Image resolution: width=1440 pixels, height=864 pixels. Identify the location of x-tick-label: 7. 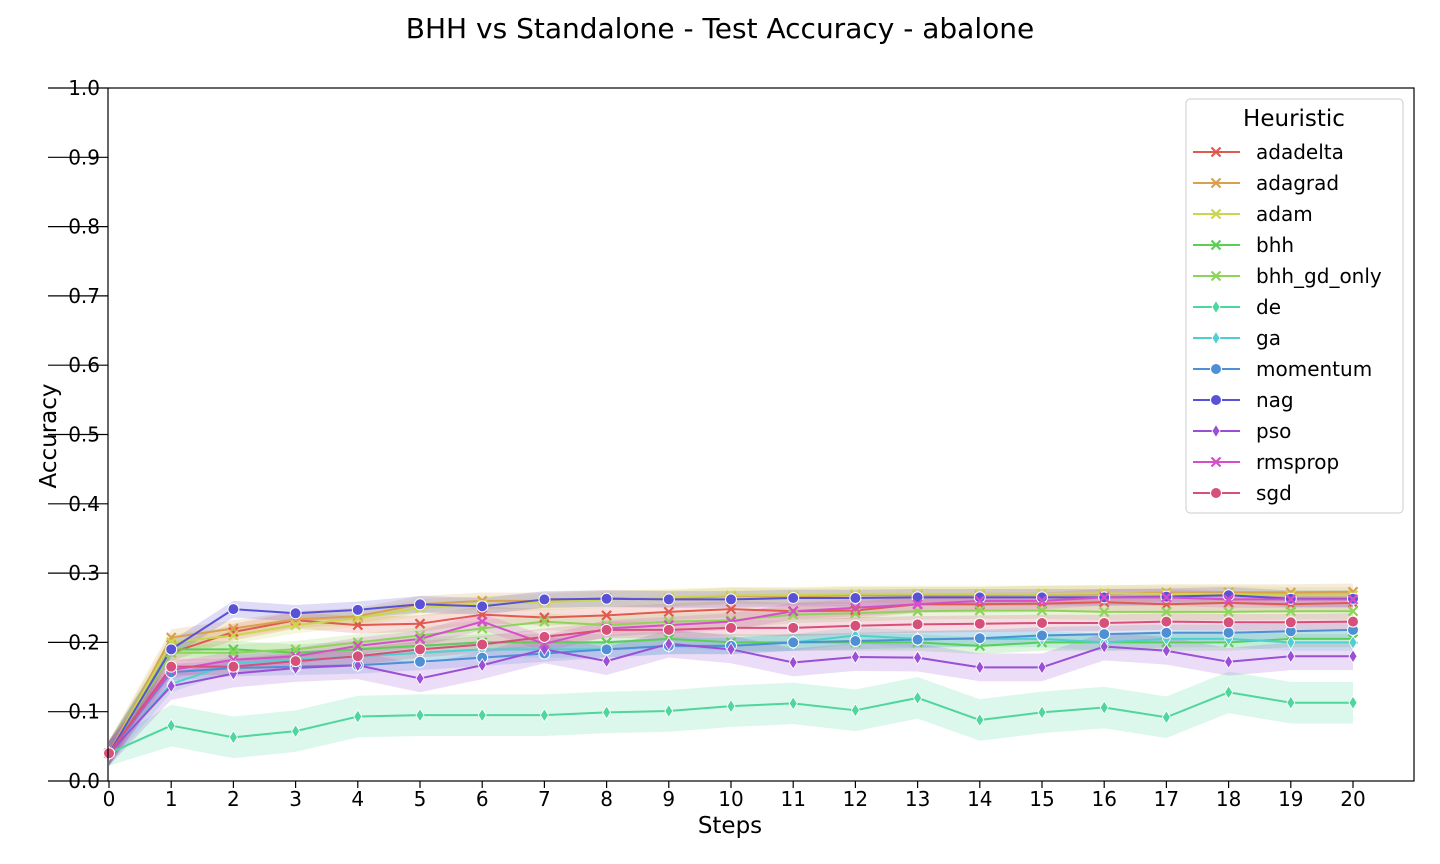
(544, 799).